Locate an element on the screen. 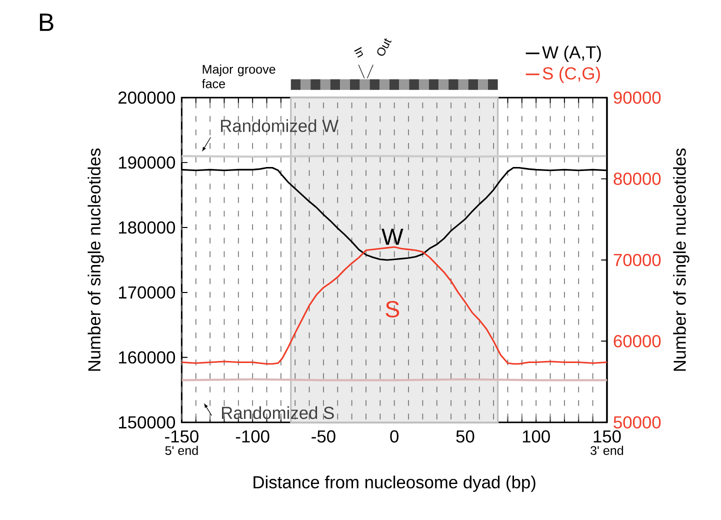  legend-label: W (A,T) is located at coordinates (571, 54).